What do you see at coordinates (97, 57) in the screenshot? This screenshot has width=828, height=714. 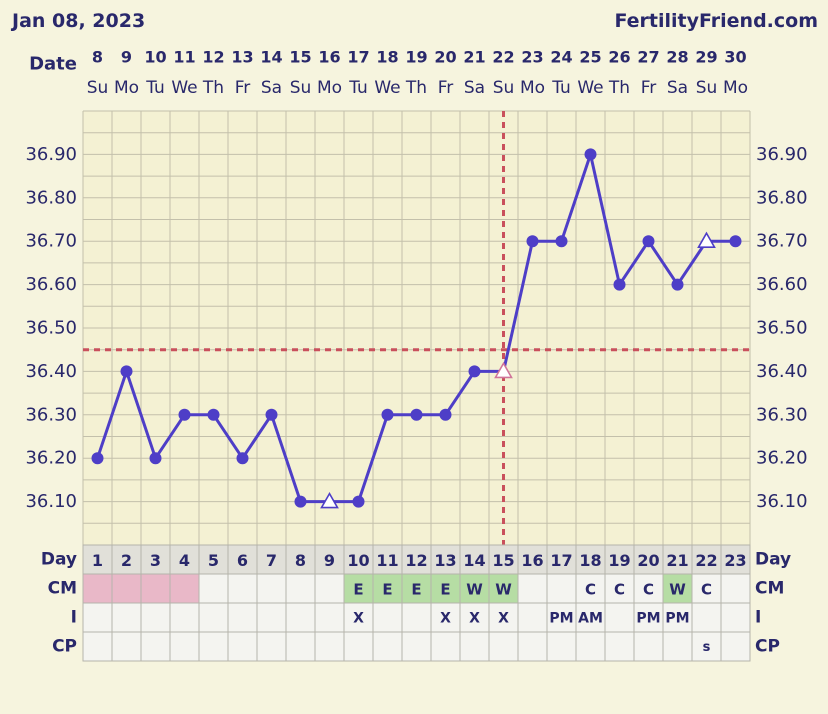 I see `date-label: 8` at bounding box center [97, 57].